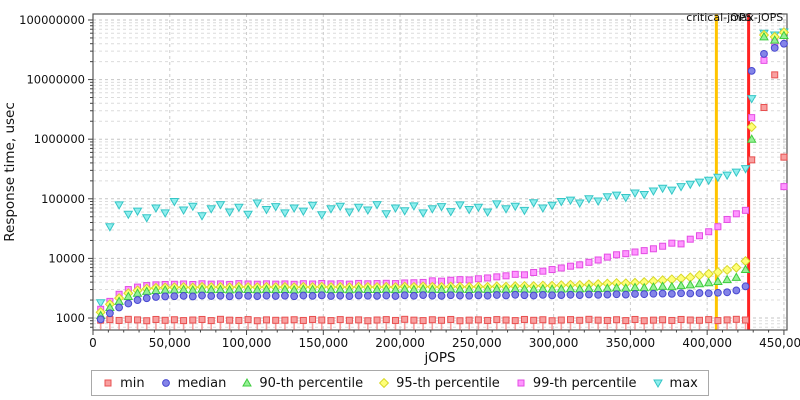 The width and height of the screenshot is (800, 400). What do you see at coordinates (584, 383) in the screenshot?
I see `legend-label-99th: 99-th percentile` at bounding box center [584, 383].